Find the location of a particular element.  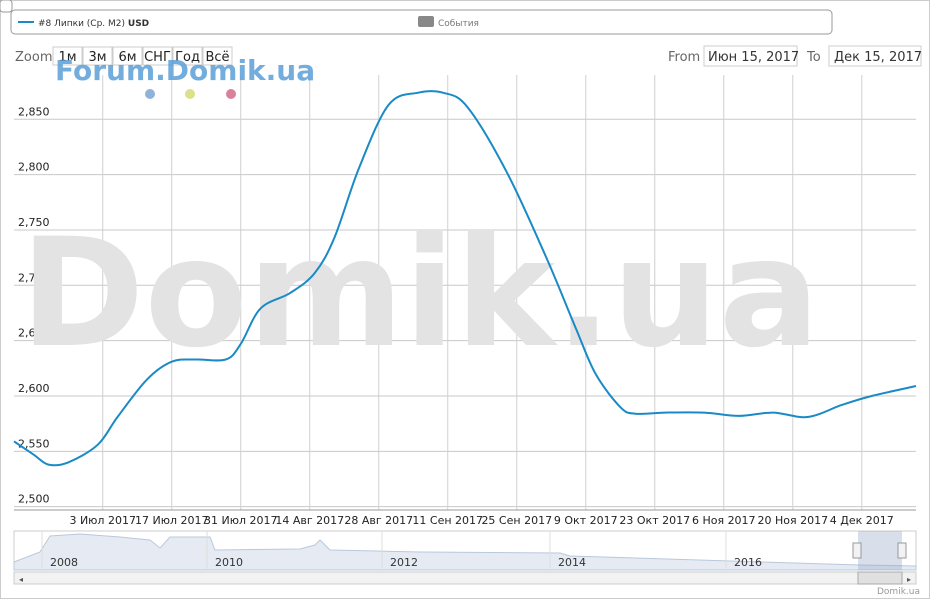

from-input is located at coordinates (750, 56).